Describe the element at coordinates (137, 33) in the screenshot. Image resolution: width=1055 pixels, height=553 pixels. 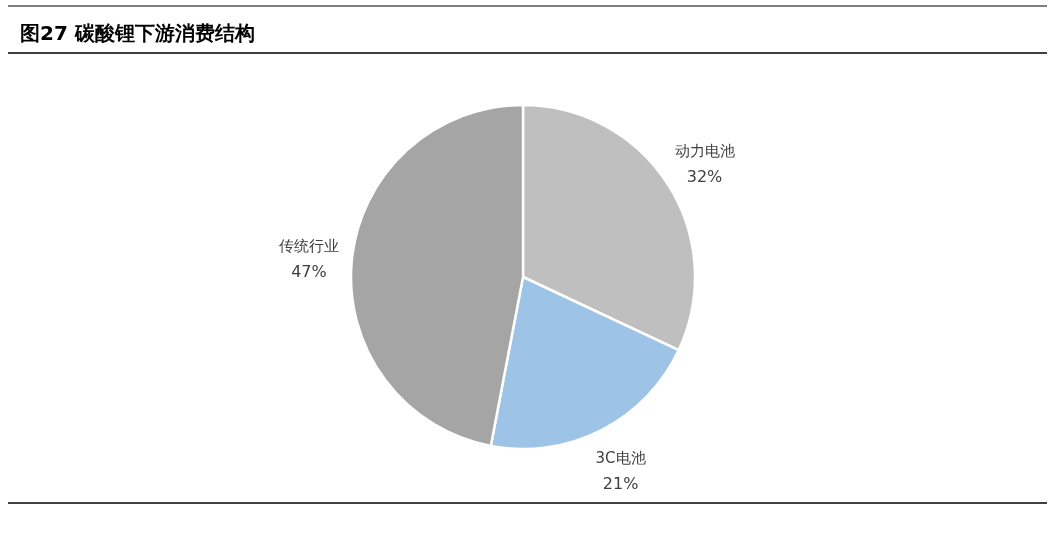
I see `chart-title: 图27 碳酸锂下游消费结构` at that location.